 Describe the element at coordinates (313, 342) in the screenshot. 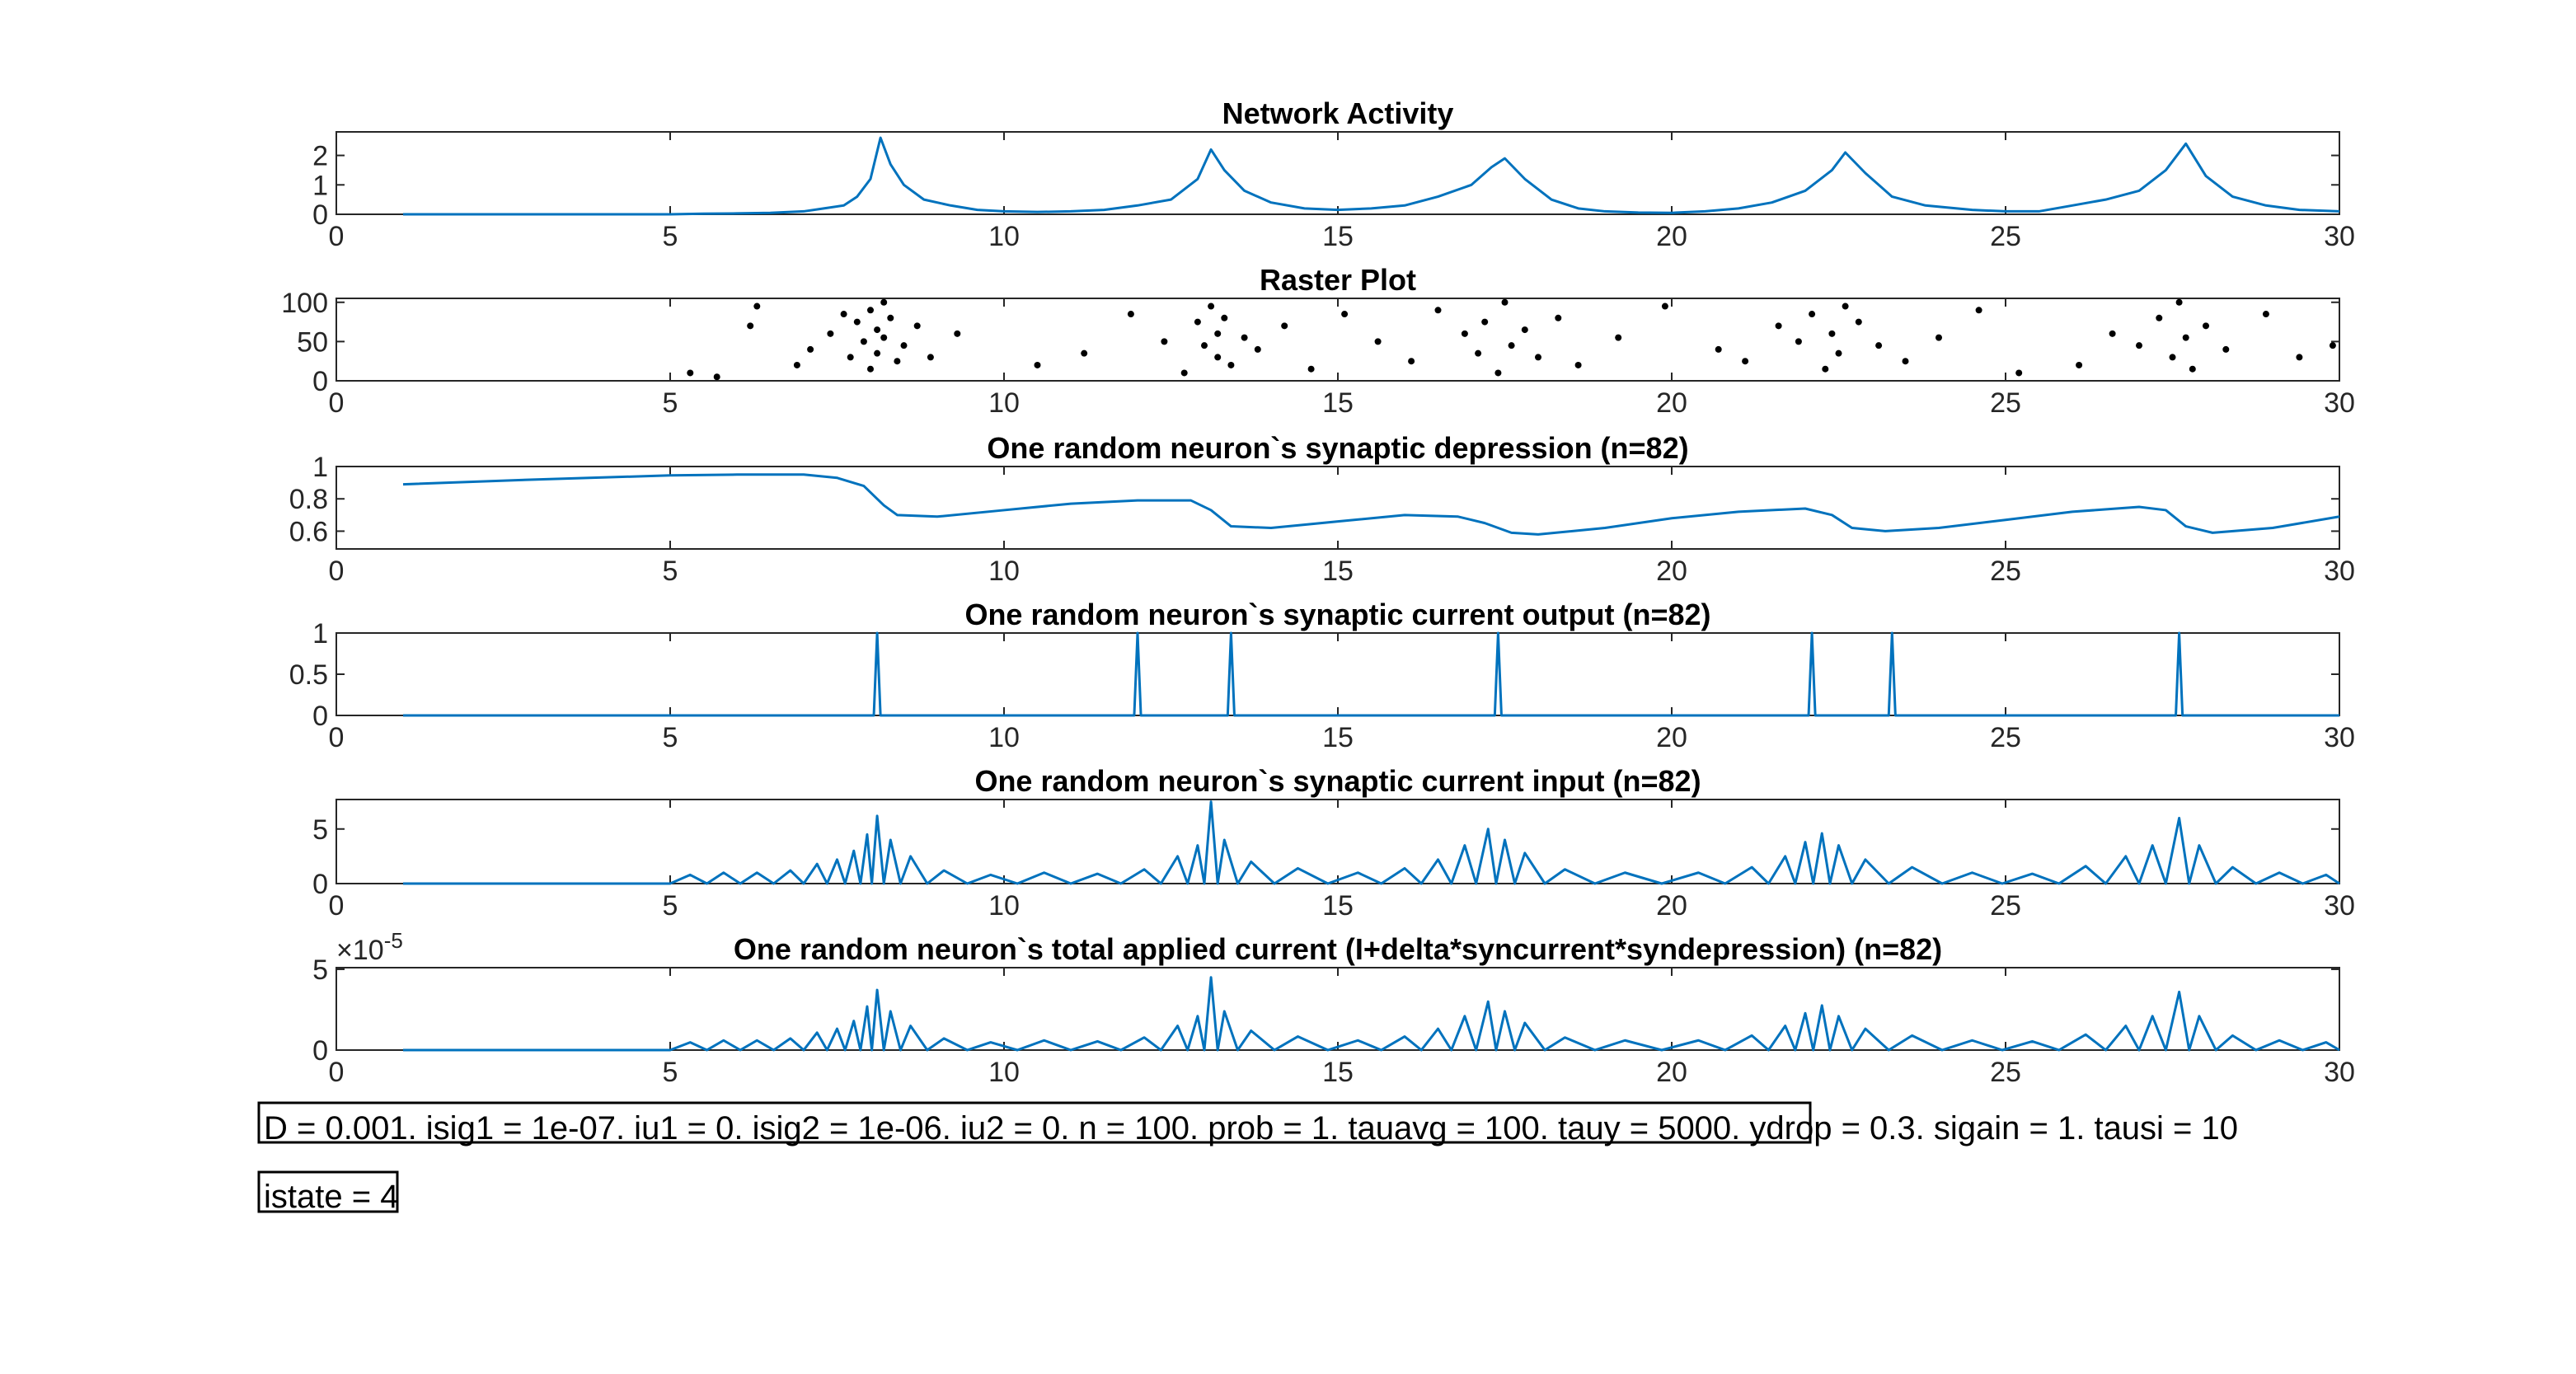

I see `y-tick-label: 50` at that location.